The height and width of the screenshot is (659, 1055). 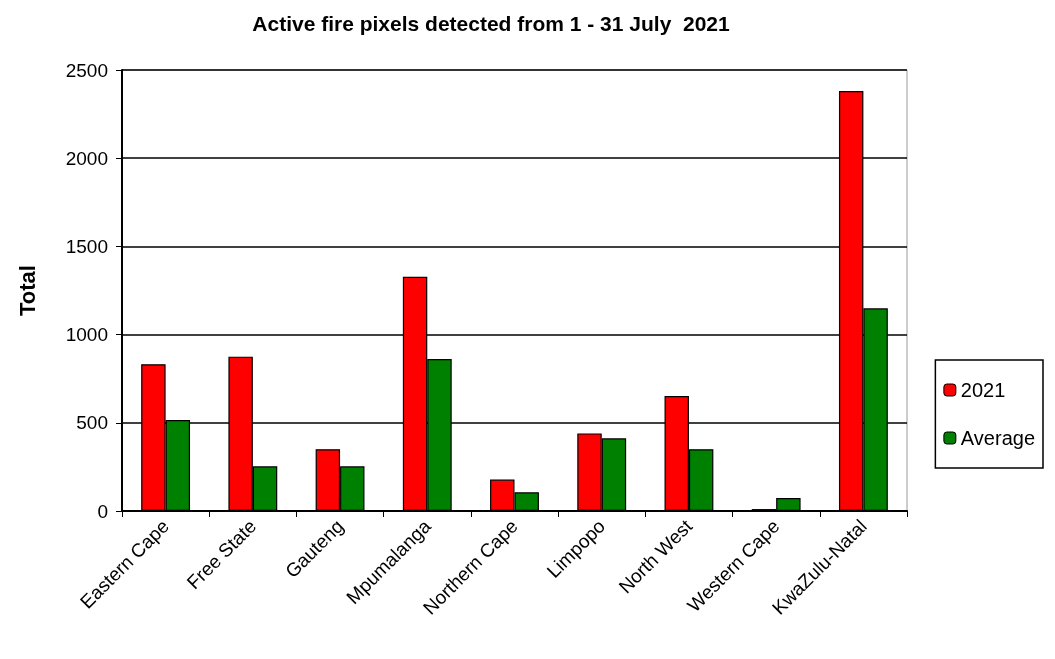 What do you see at coordinates (491, 23) in the screenshot?
I see `chart-title: Active fire pixels detected from 1 - 31 July 2021` at bounding box center [491, 23].